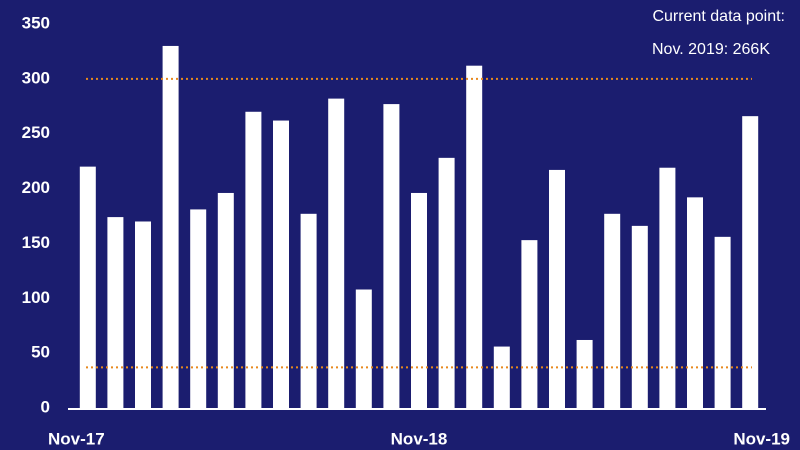 This screenshot has height=450, width=800. Describe the element at coordinates (36, 77) in the screenshot. I see `y-tick-label: 300` at that location.